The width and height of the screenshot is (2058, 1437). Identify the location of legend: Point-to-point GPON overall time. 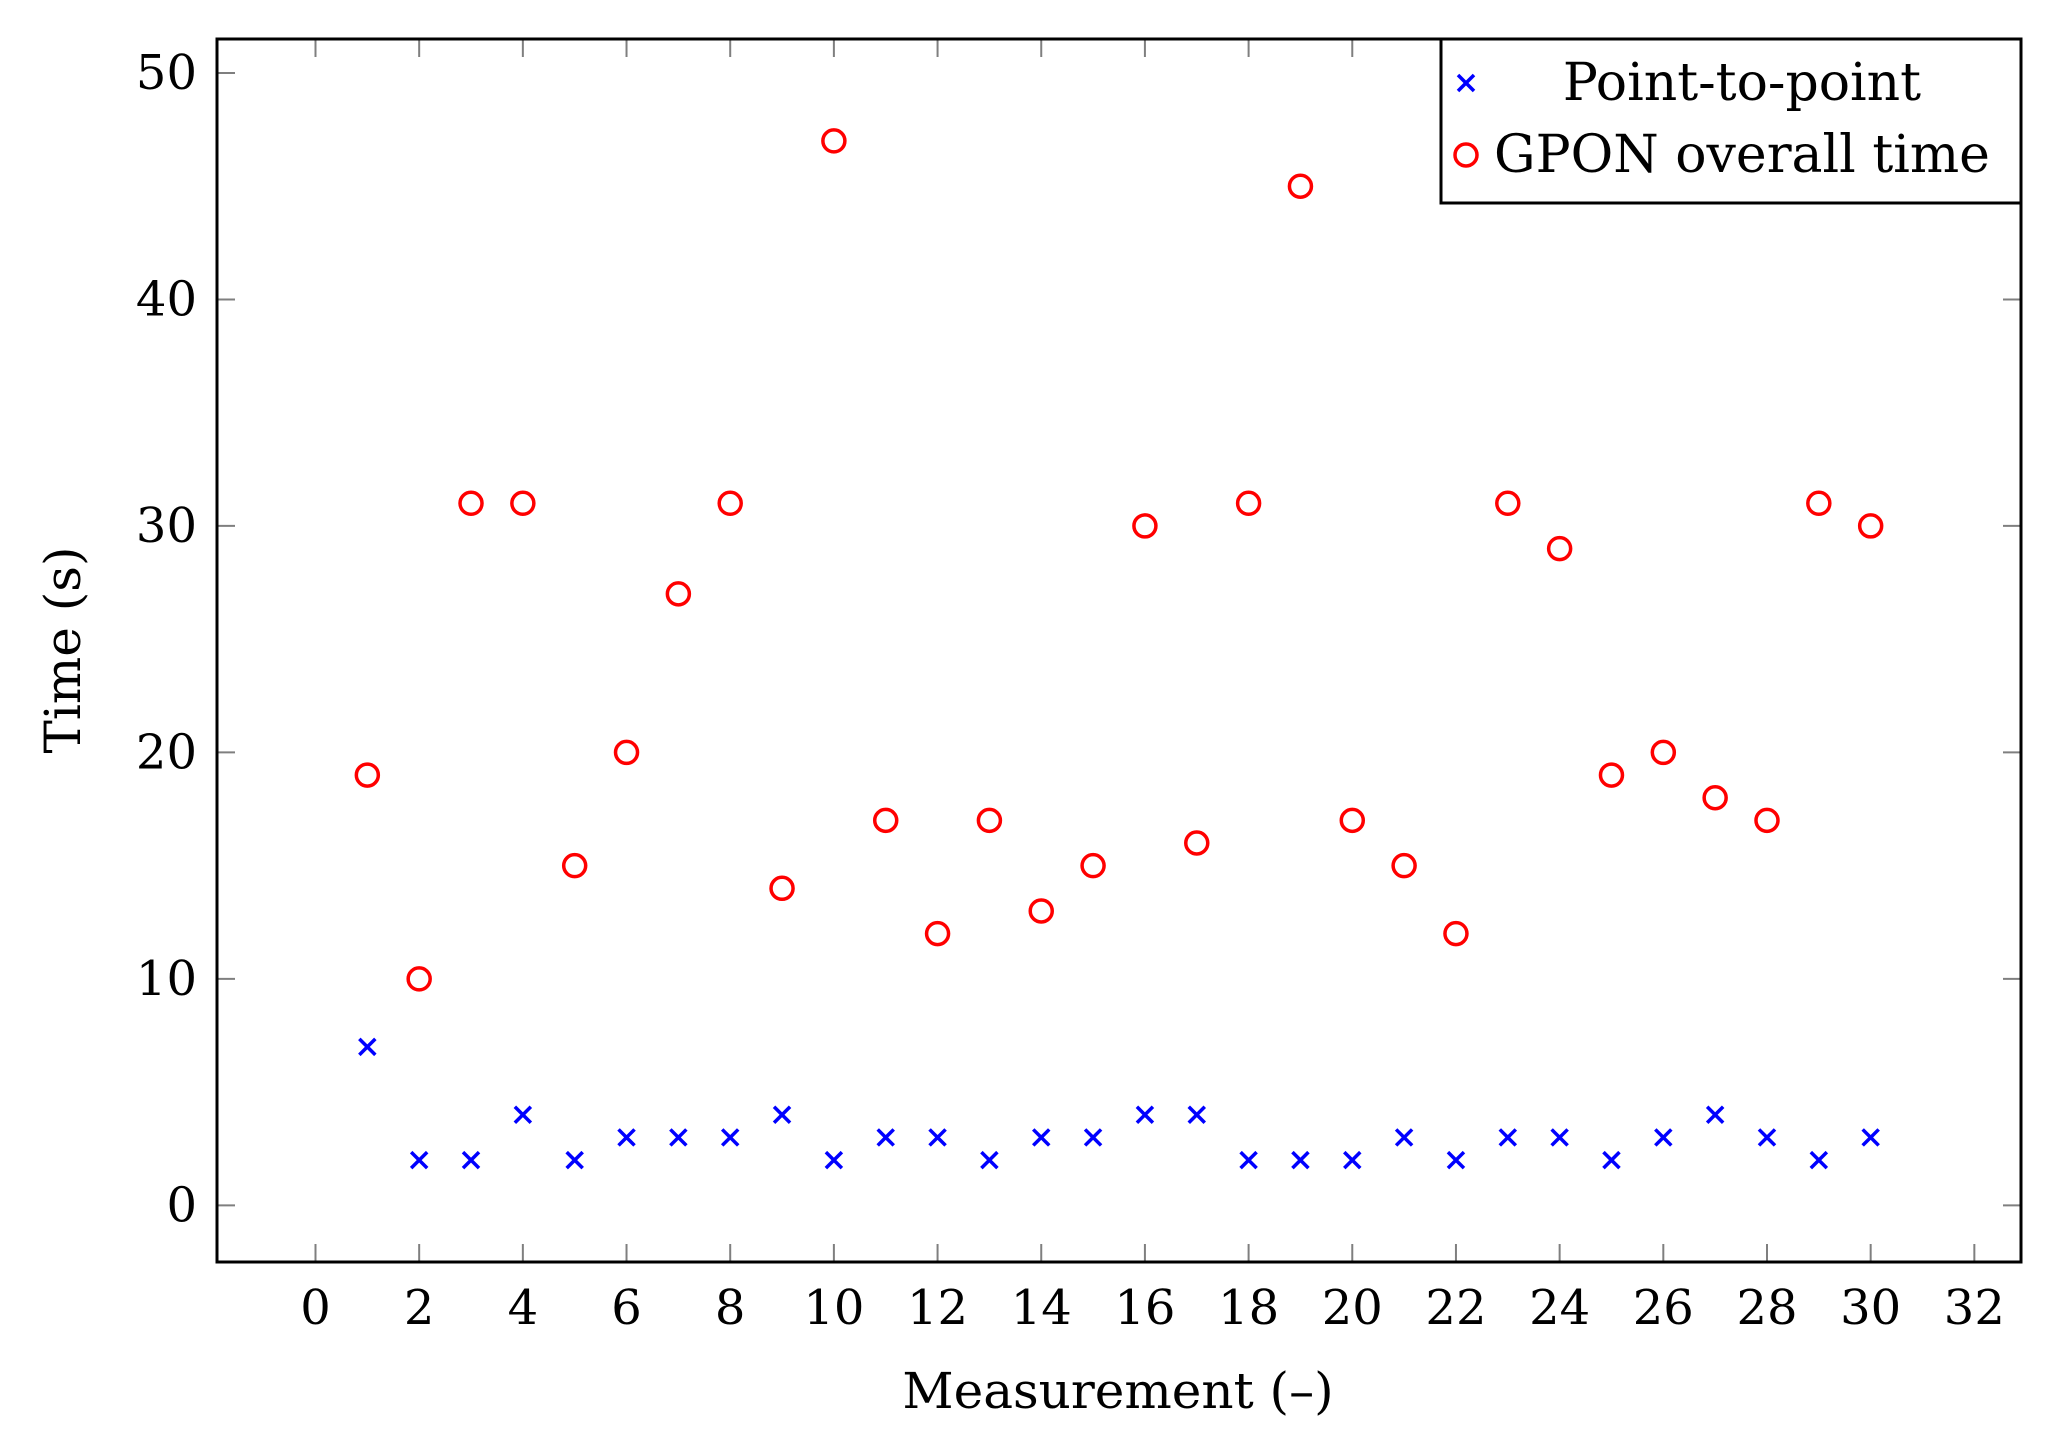
(1731, 121).